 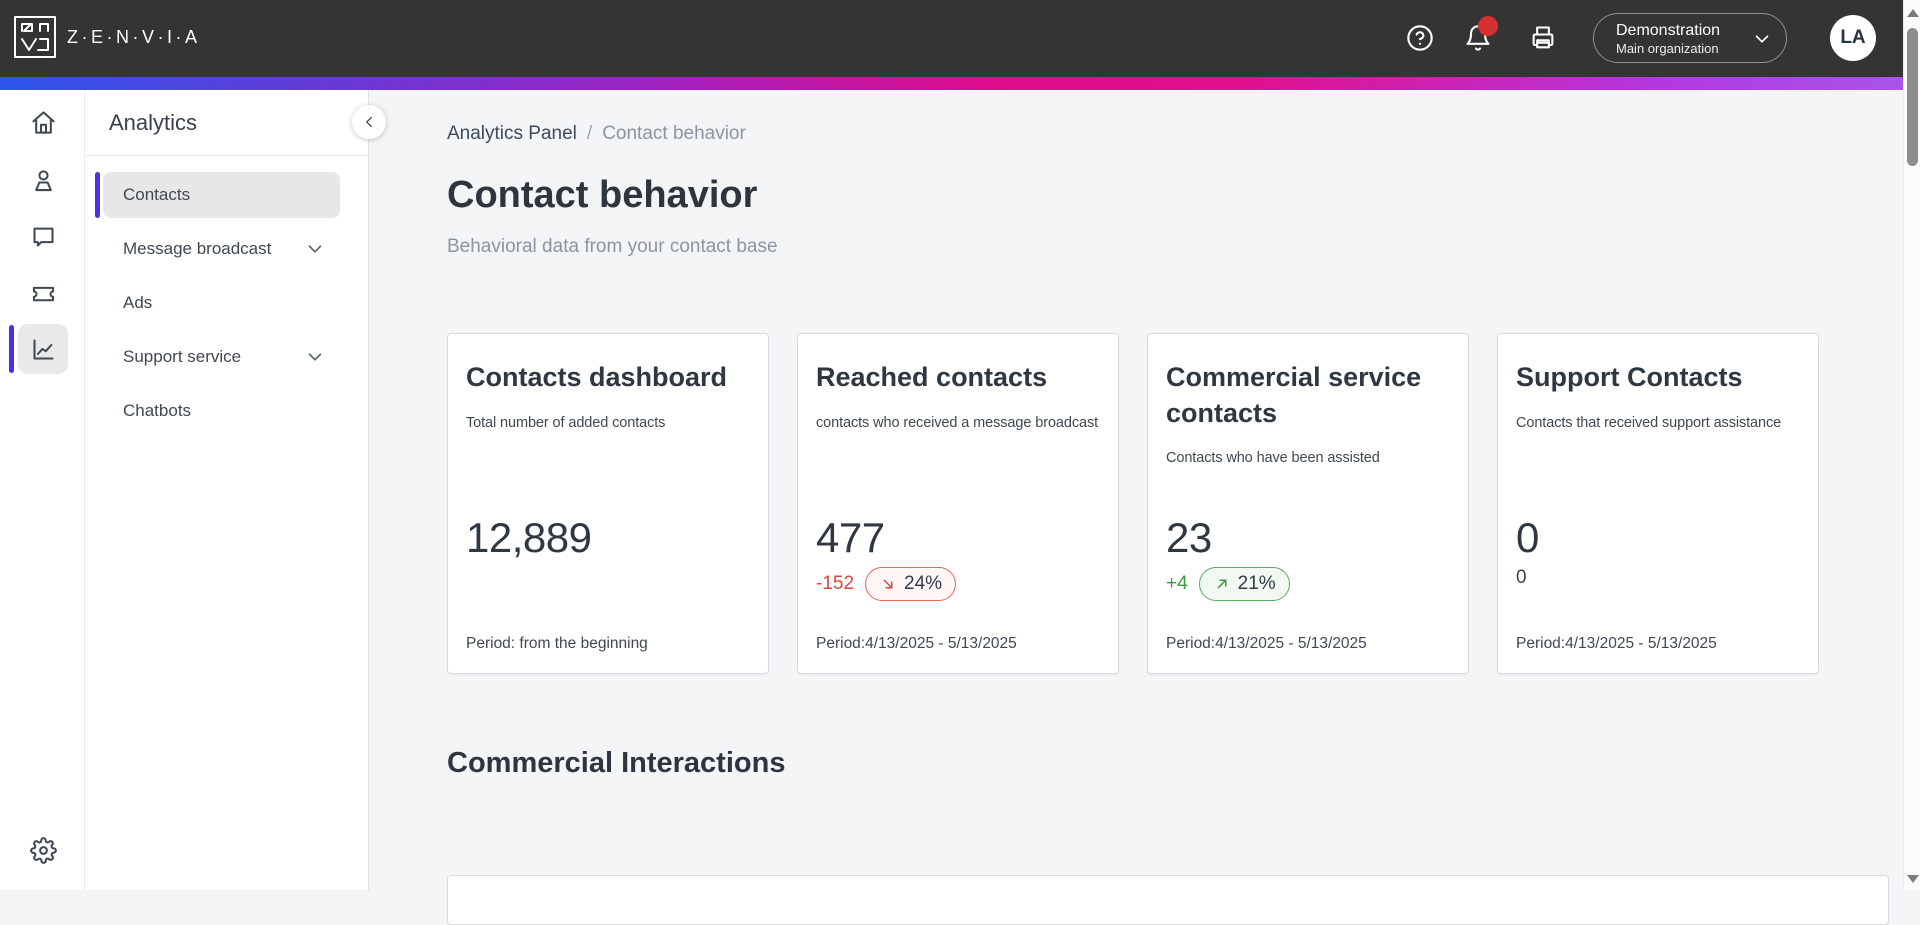 I want to click on sidebar-item-analytics, so click(x=38, y=349).